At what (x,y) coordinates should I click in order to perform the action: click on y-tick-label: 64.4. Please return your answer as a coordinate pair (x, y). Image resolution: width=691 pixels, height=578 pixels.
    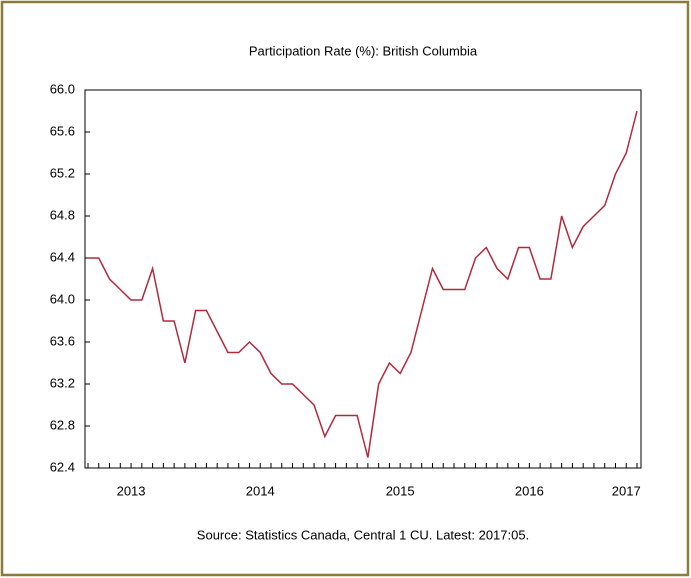
    Looking at the image, I should click on (62, 256).